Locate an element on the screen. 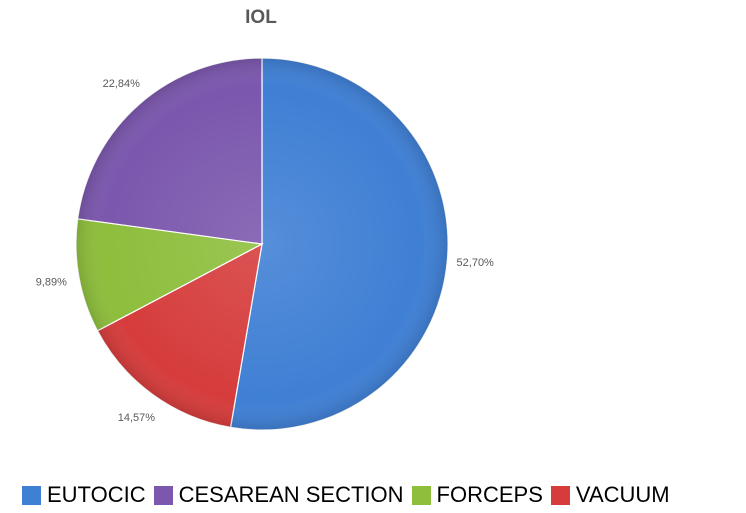 The image size is (746, 513). data-label-cesarean-section: 22,84% is located at coordinates (122, 84).